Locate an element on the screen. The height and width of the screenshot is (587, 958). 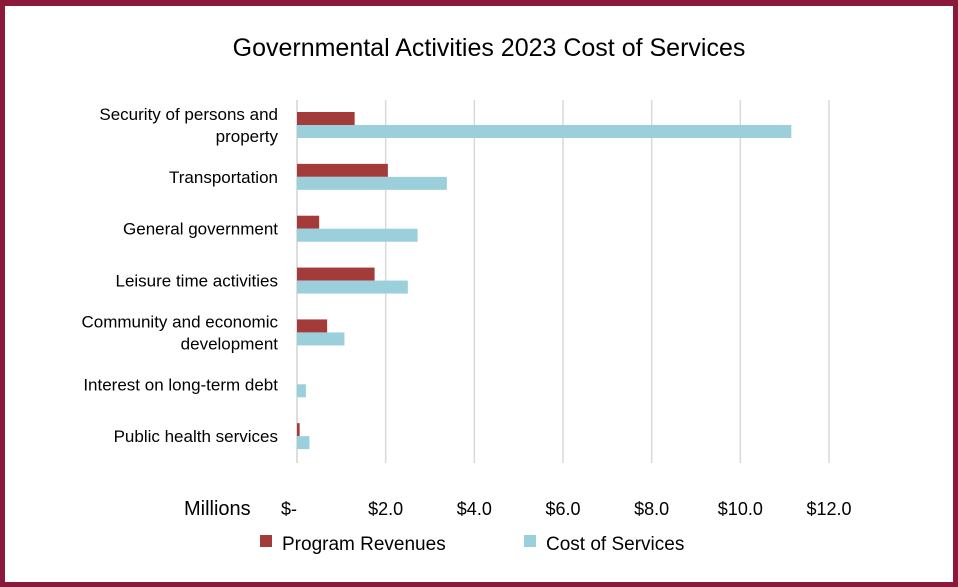
x-tick-label: $12.0 is located at coordinates (828, 509).